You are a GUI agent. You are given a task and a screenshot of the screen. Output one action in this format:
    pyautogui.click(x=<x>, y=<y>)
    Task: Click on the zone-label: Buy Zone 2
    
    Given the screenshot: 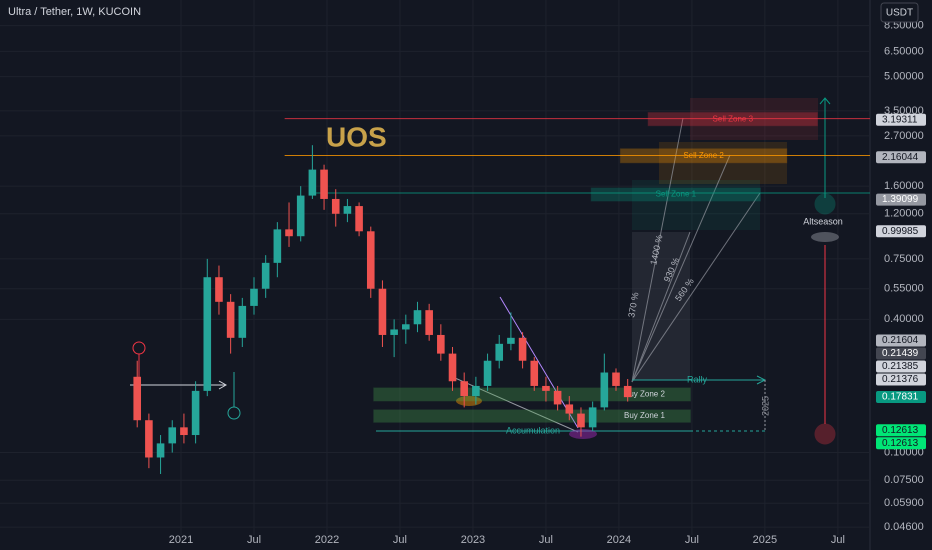 What is the action you would take?
    pyautogui.click(x=644, y=394)
    